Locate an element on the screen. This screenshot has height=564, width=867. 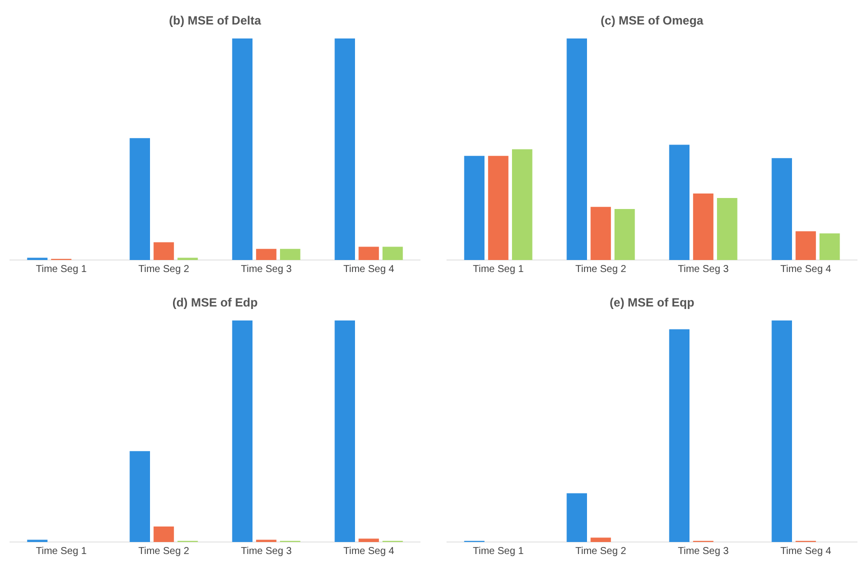
chart-title: (e) MSE of Eqp is located at coordinates (652, 303).